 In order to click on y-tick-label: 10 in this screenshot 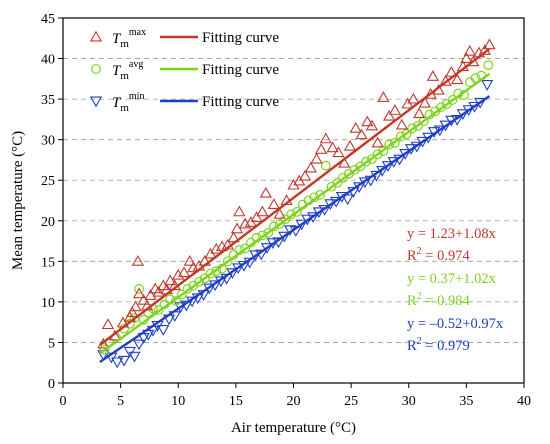, I will do `click(48, 303)`.